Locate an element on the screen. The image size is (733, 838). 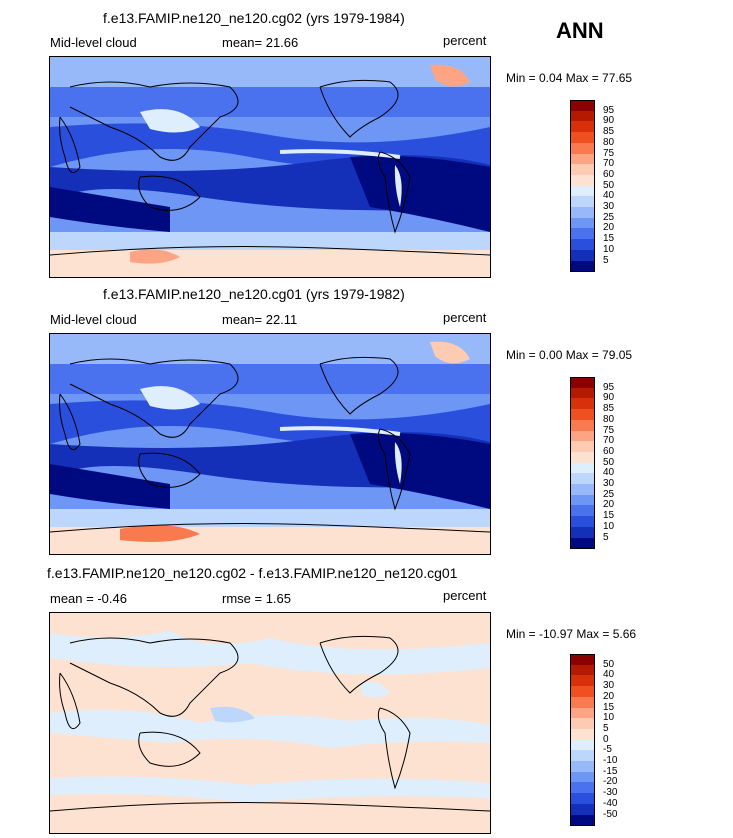
panel-2-variable-label: Mid-level cloud is located at coordinates (93, 319).